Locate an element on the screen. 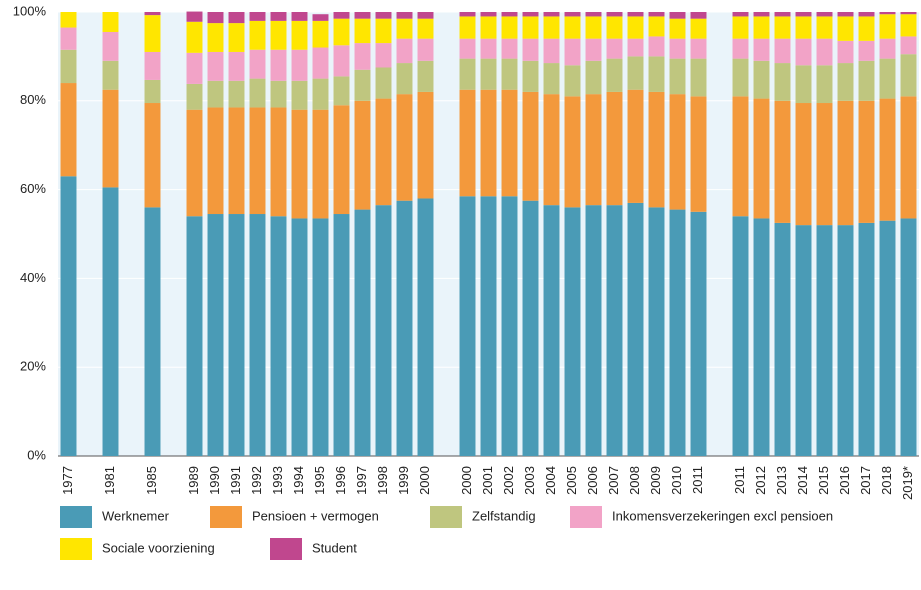 The width and height of the screenshot is (921, 590). x-tick-label: 1993 is located at coordinates (277, 480).